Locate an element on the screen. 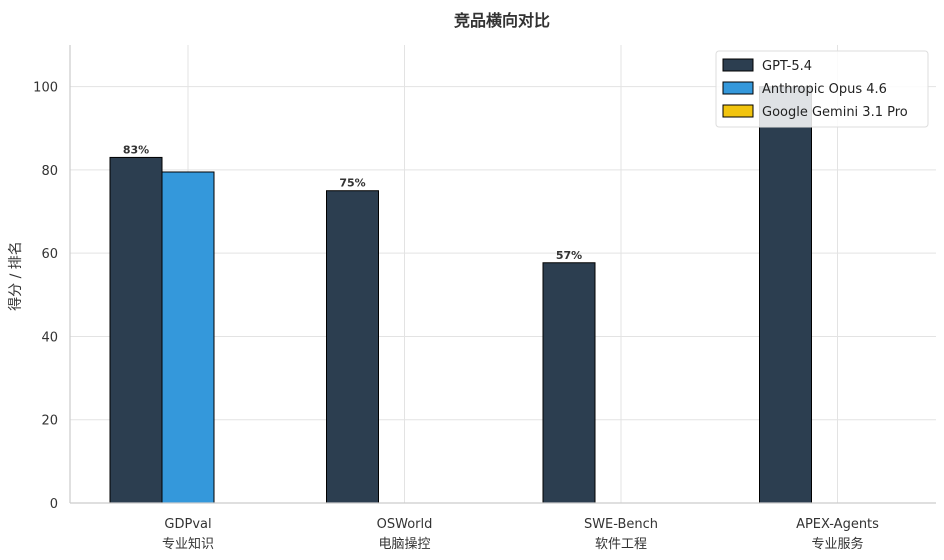  y-tick-label: 0 is located at coordinates (54, 504).